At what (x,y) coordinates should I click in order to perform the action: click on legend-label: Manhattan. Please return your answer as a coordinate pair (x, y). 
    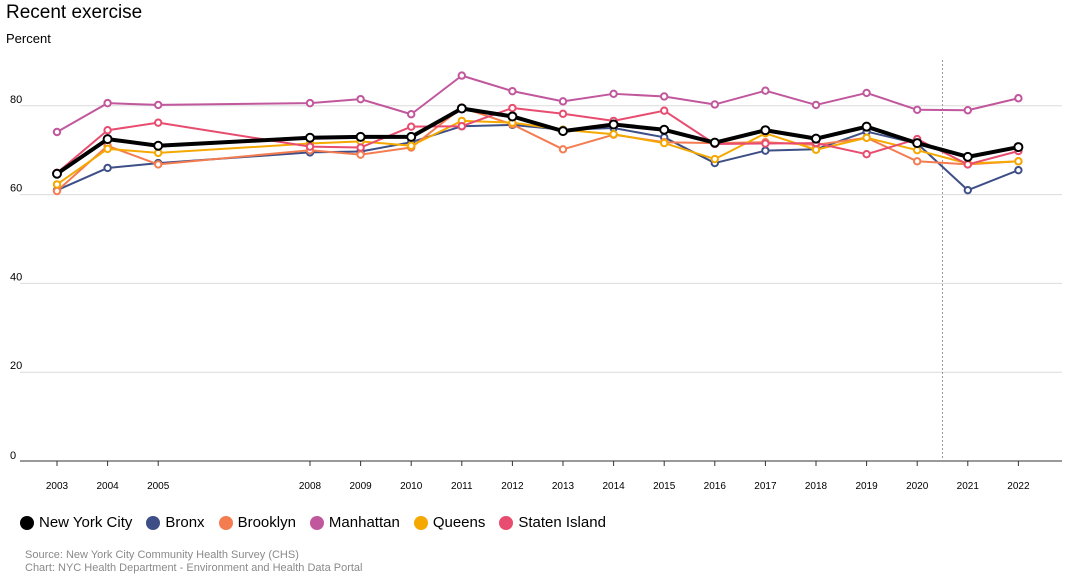
    Looking at the image, I should click on (364, 522).